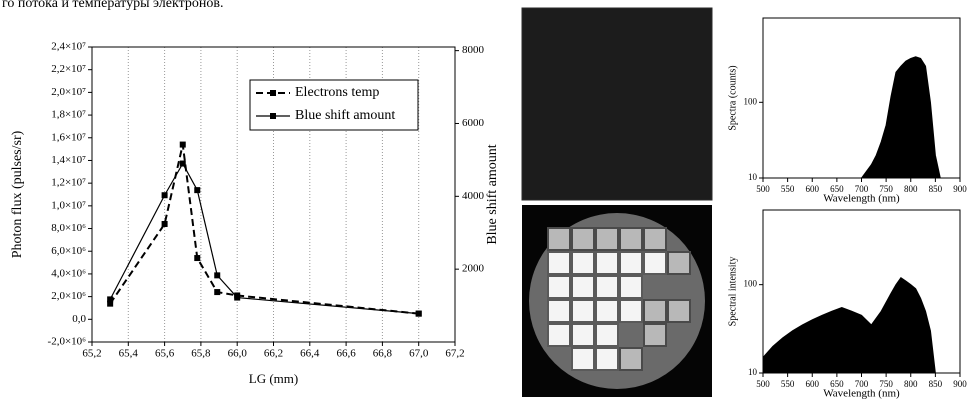 The height and width of the screenshot is (401, 974). What do you see at coordinates (334, 105) in the screenshot?
I see `legend-box` at bounding box center [334, 105].